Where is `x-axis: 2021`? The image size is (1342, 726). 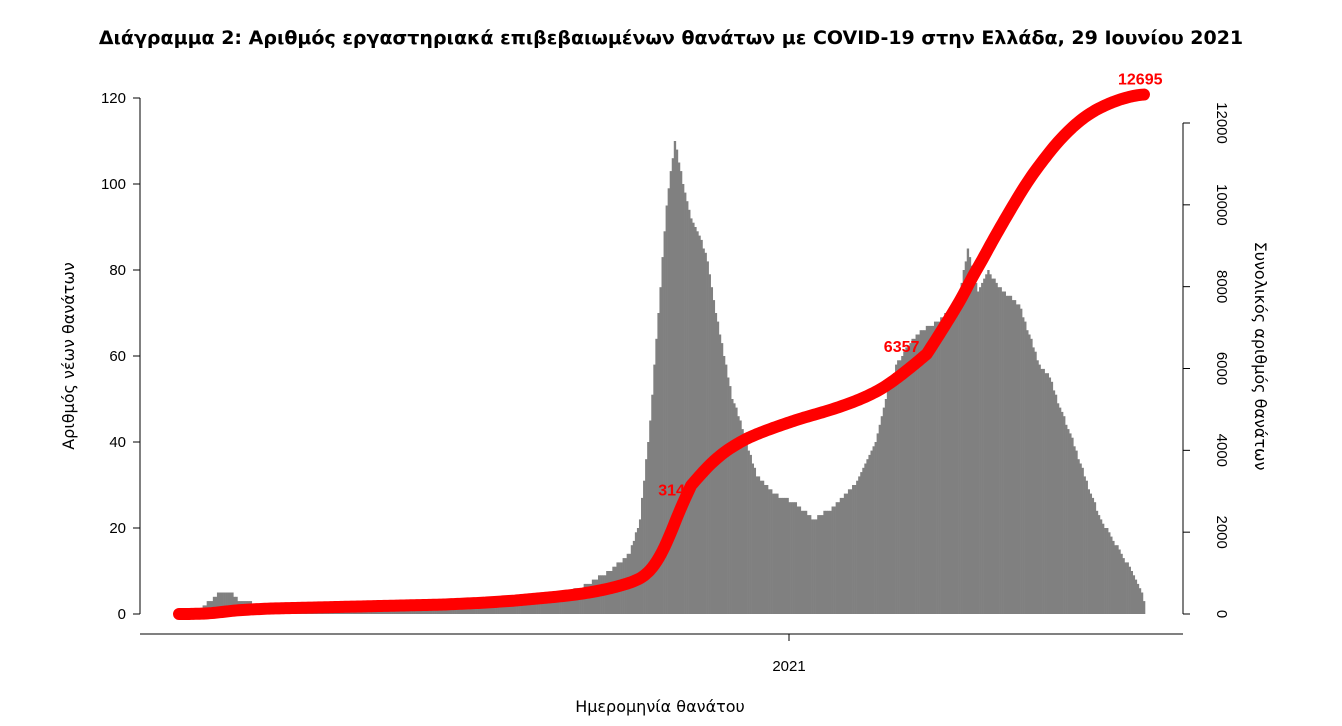 x-axis: 2021 is located at coordinates (661, 654).